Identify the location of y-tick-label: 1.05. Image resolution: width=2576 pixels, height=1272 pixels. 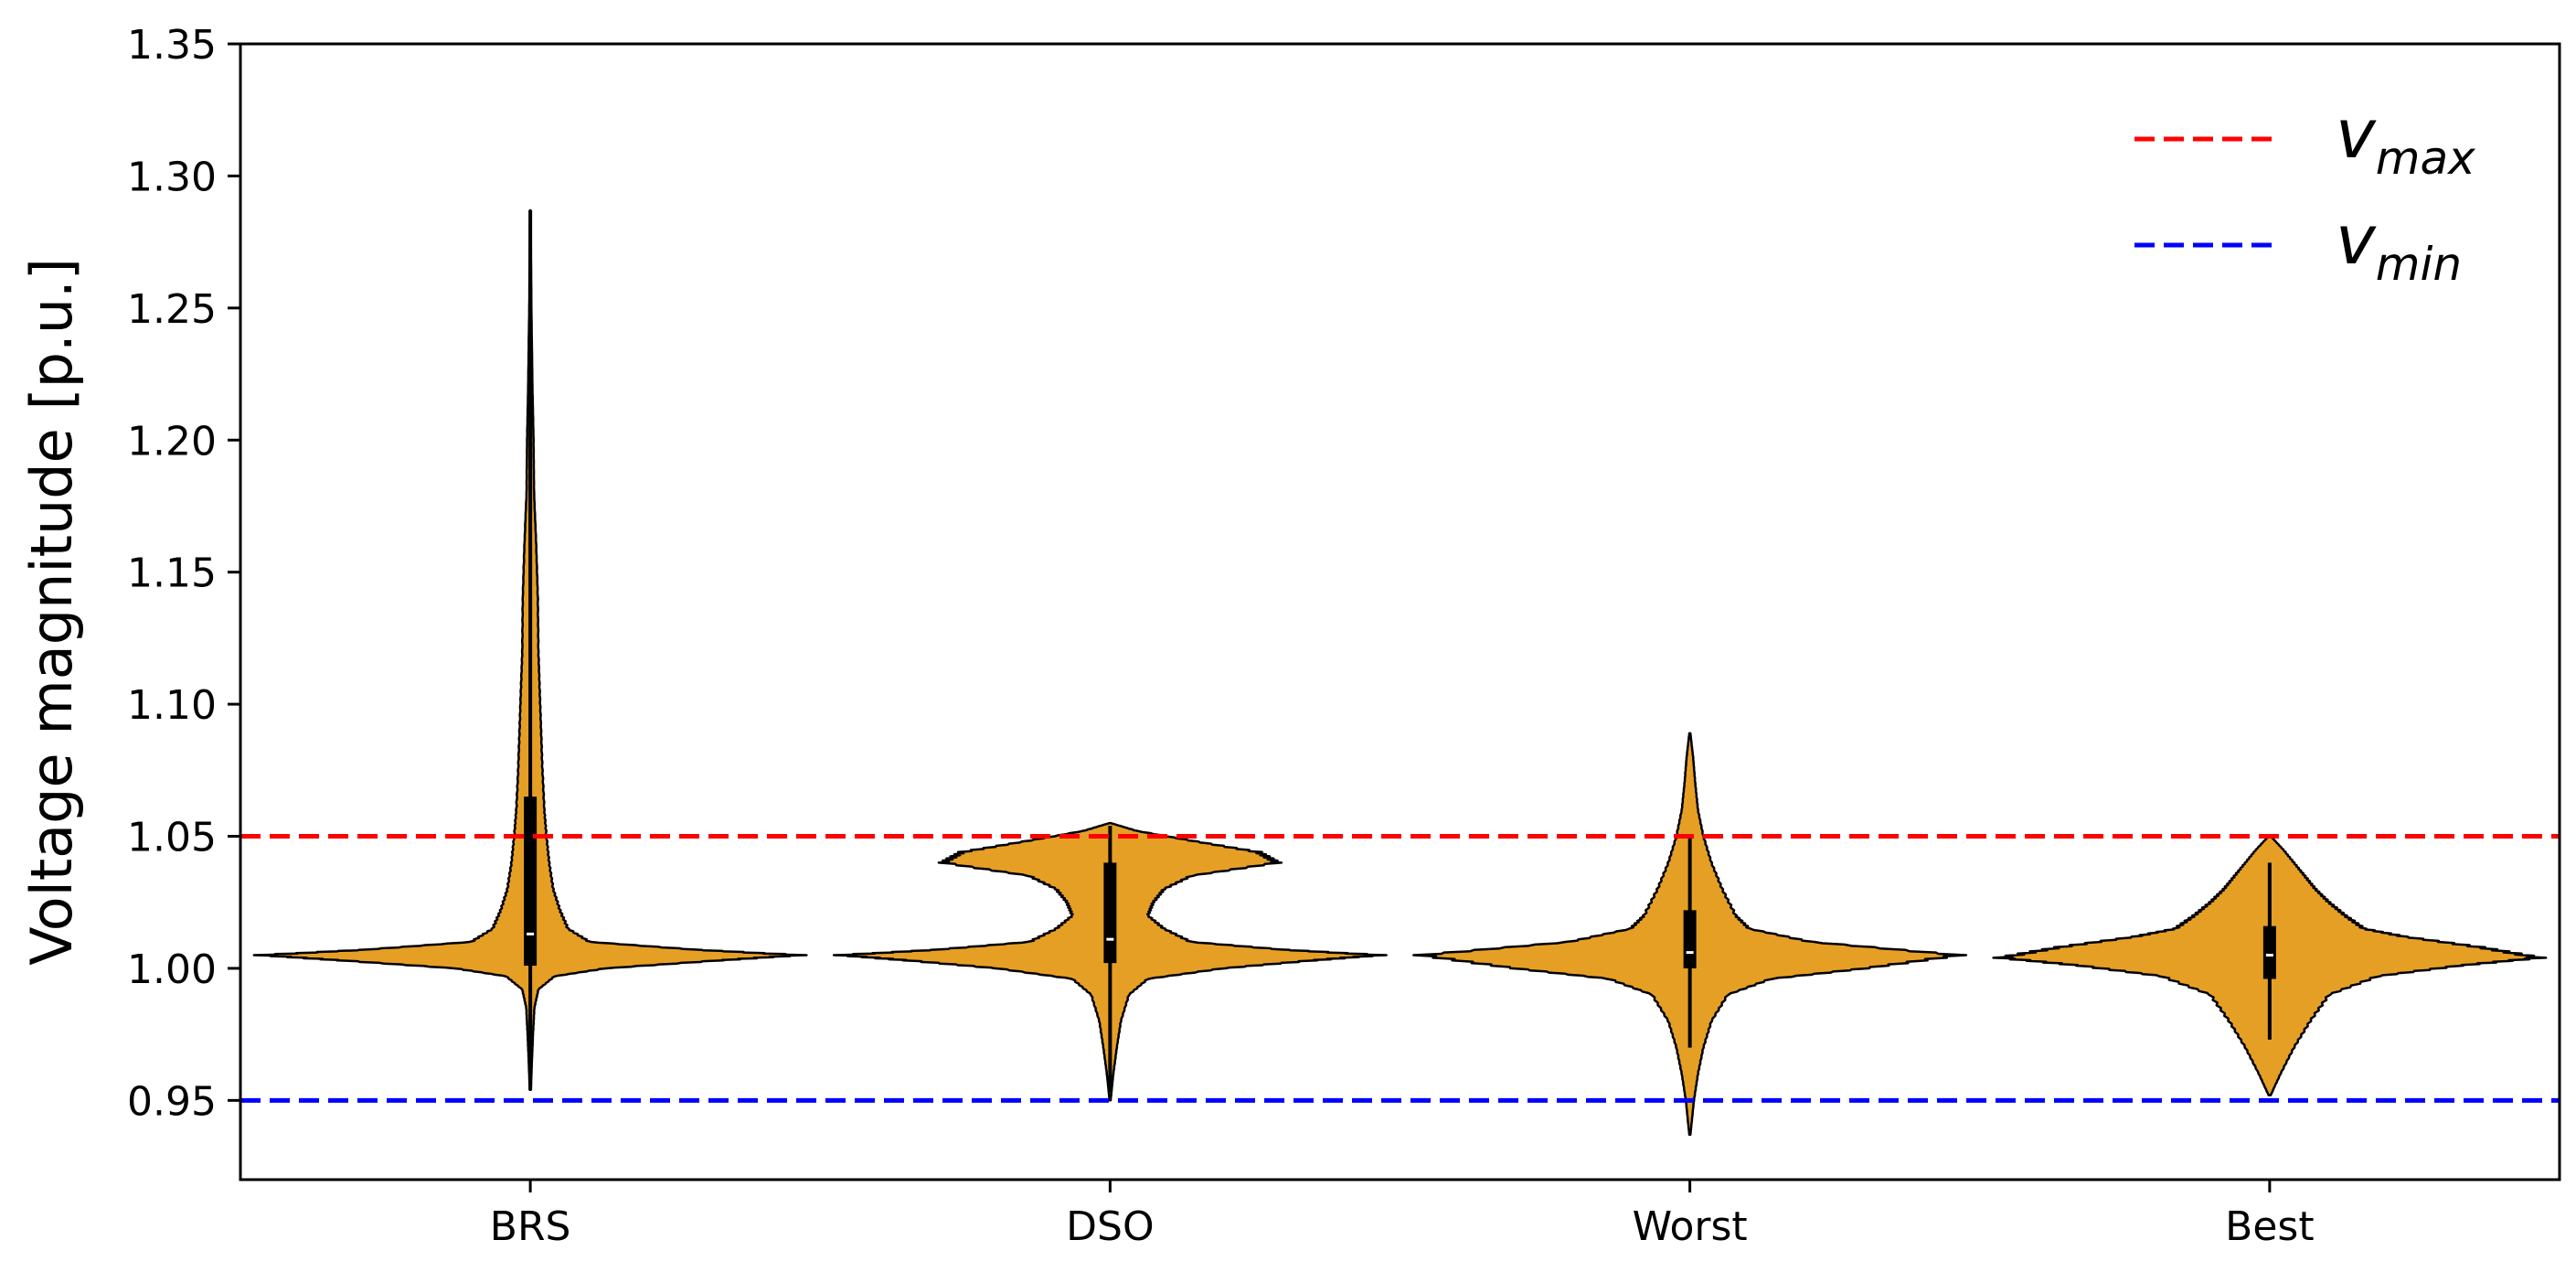
(172, 838).